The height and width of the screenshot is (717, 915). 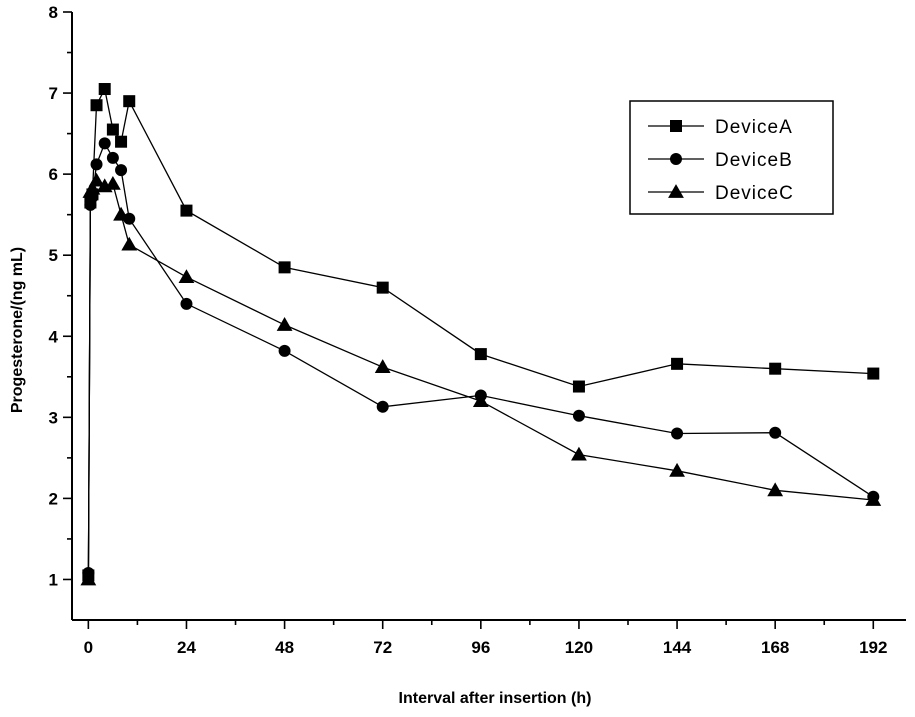 I want to click on y-tick-label: 7, so click(x=53, y=93).